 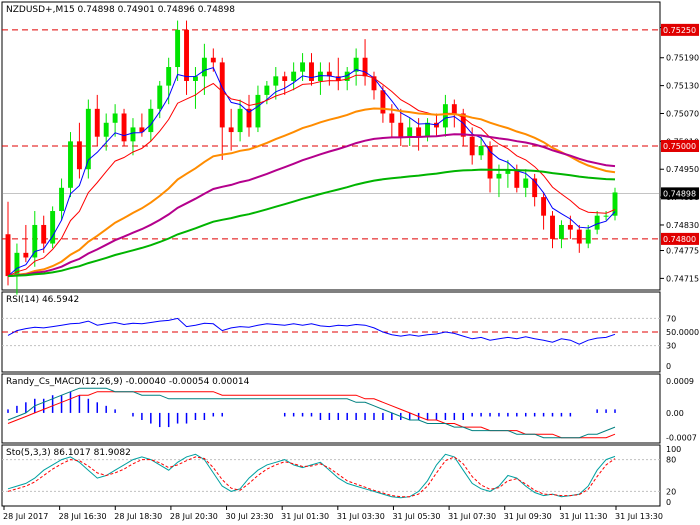 I want to click on y-tick-label: 0.75070, so click(x=682, y=113).